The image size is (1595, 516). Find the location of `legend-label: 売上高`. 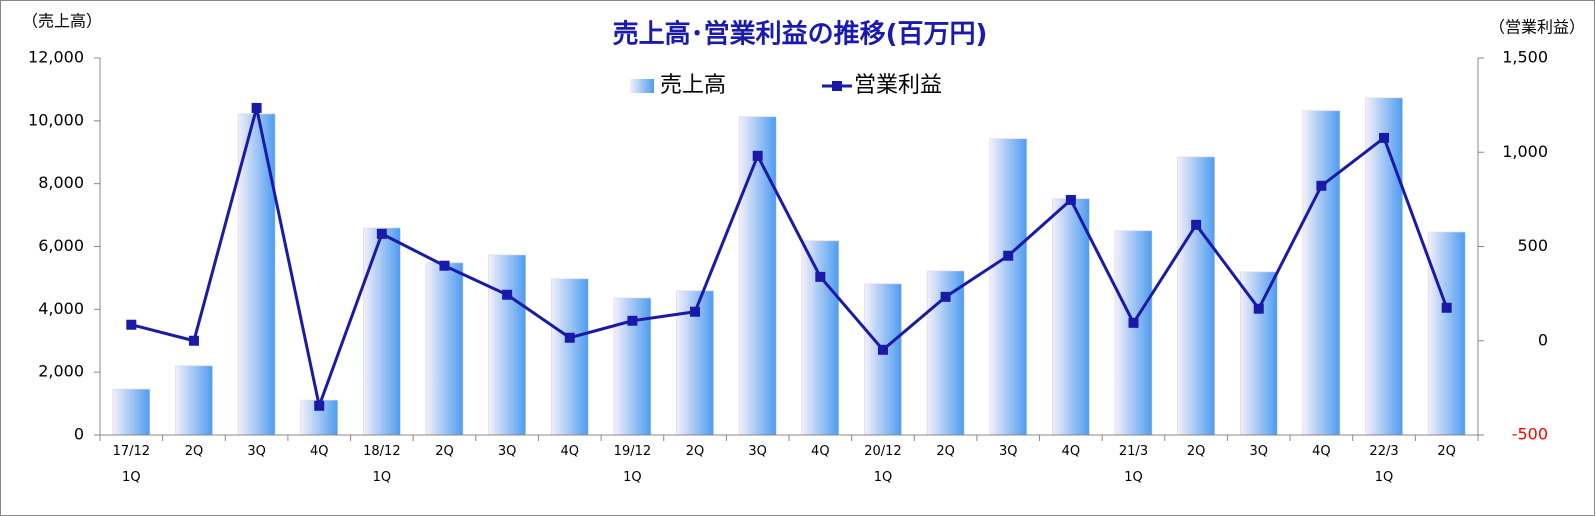

legend-label: 売上高 is located at coordinates (693, 85).